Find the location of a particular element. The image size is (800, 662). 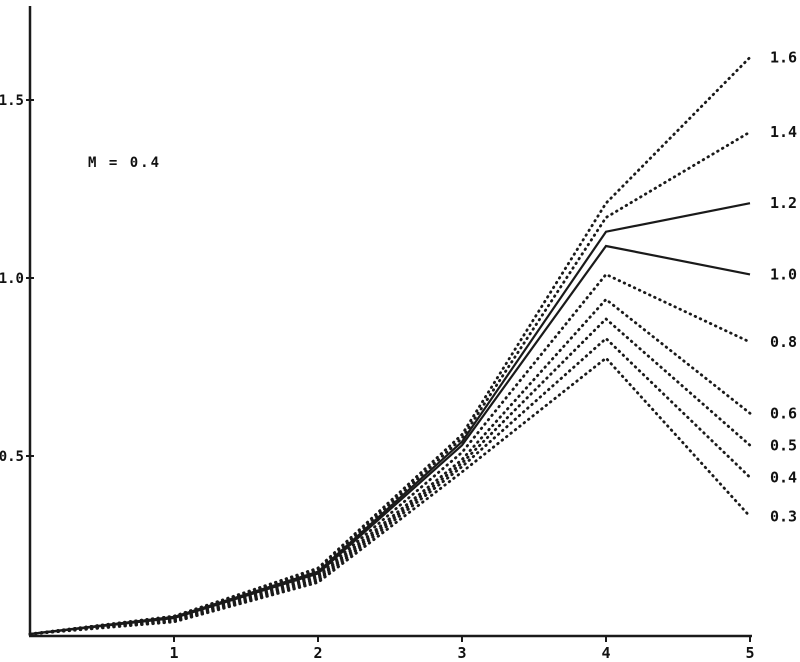

series-label-0.3: 0.3 is located at coordinates (783, 517).